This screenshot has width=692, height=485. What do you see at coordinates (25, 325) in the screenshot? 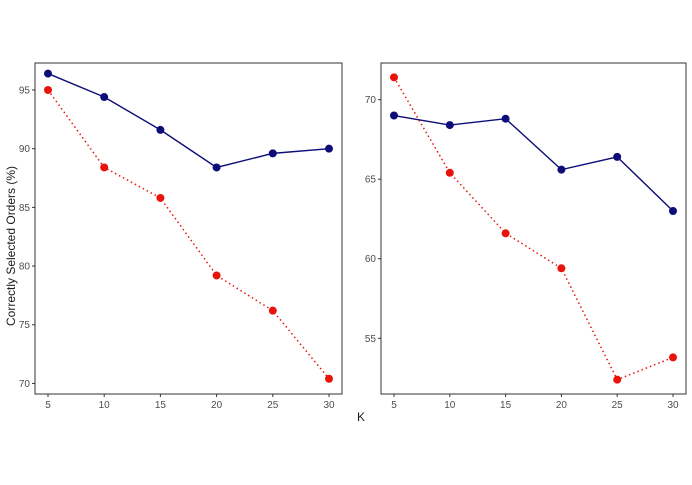
I see `y-tick-label: 75` at bounding box center [25, 325].